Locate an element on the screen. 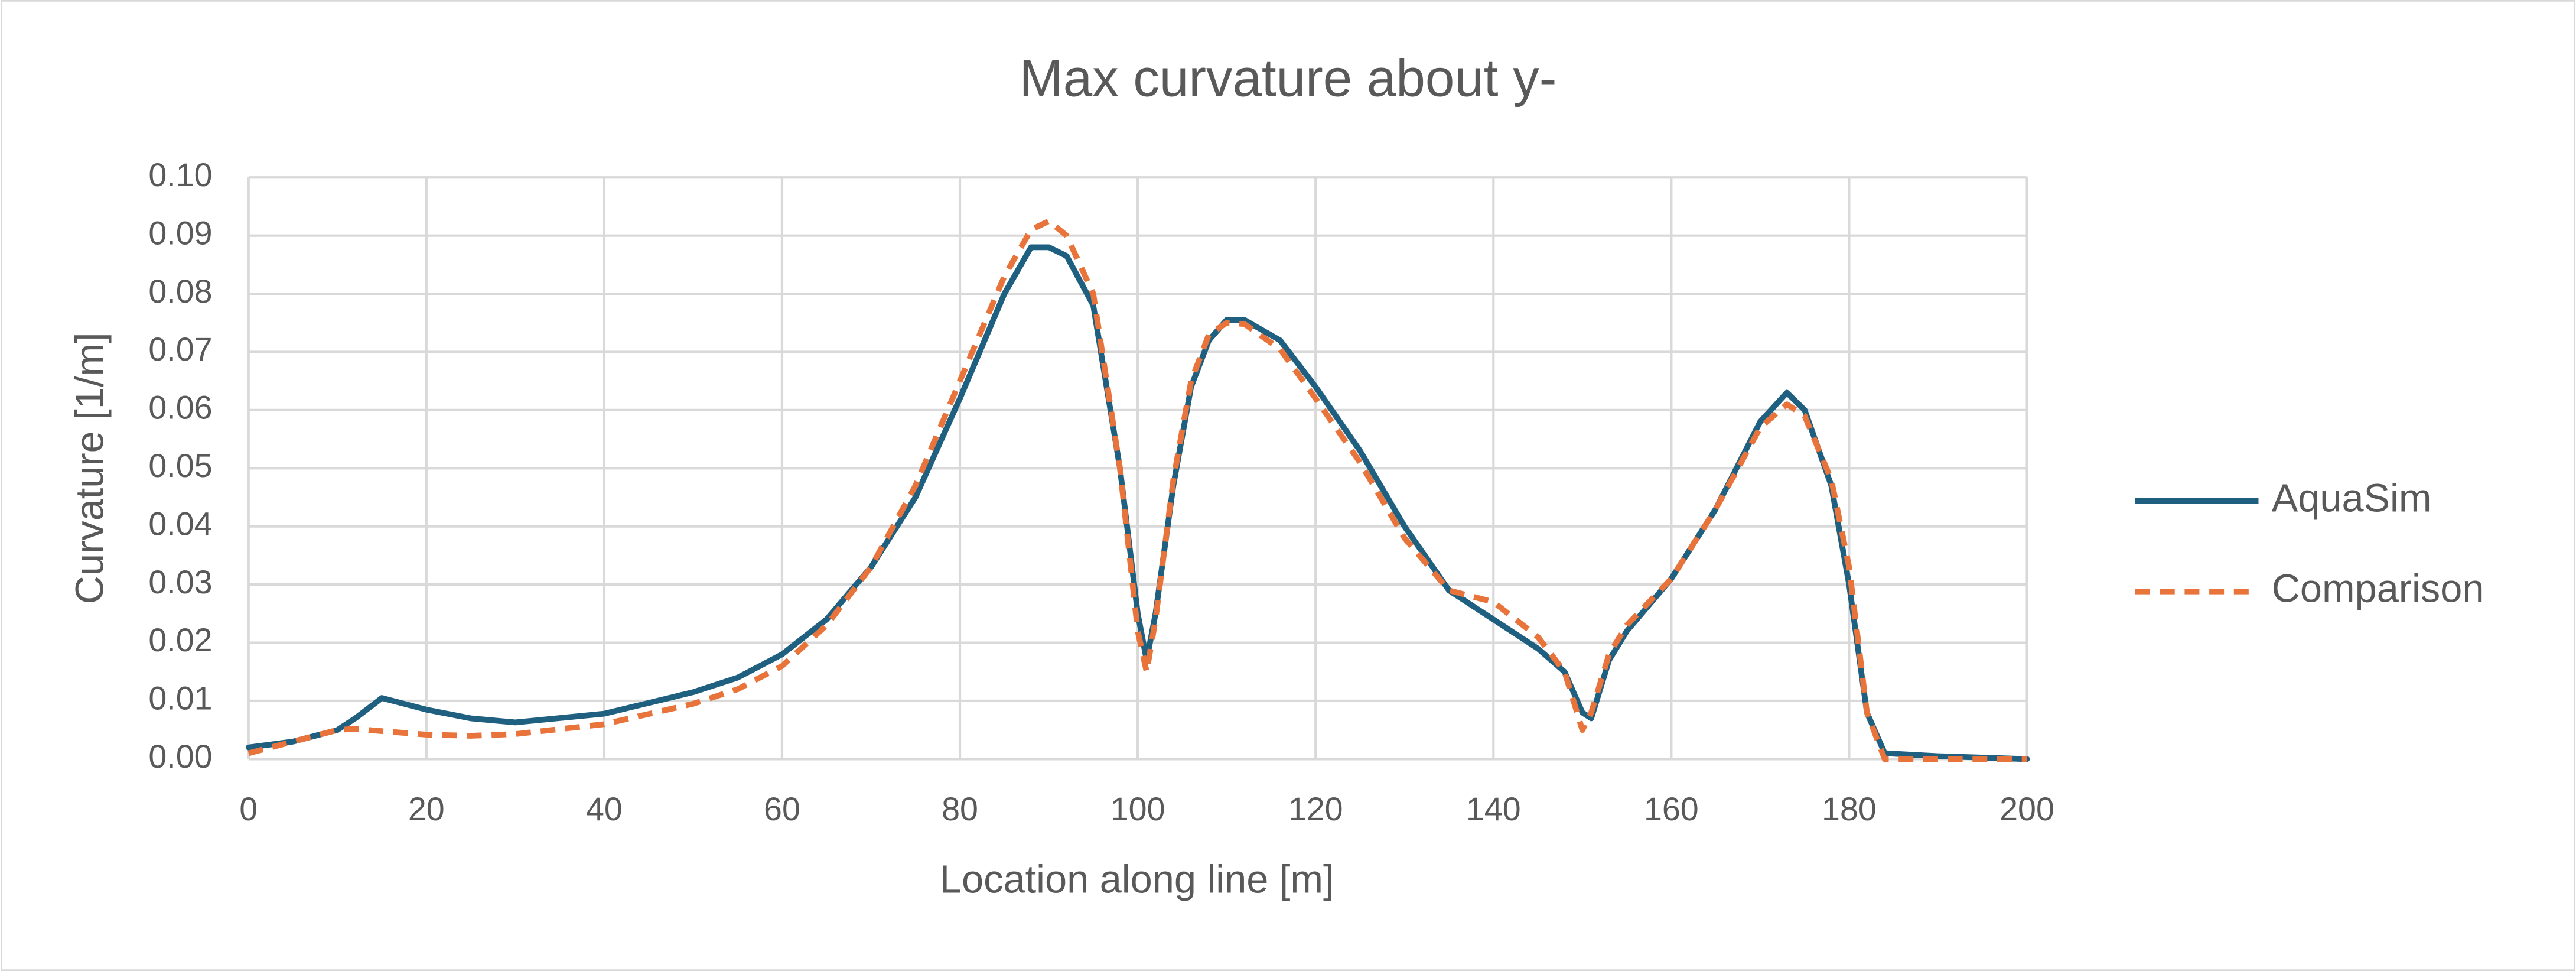 The height and width of the screenshot is (971, 2576). y-tick-label: 0.02 is located at coordinates (180, 640).